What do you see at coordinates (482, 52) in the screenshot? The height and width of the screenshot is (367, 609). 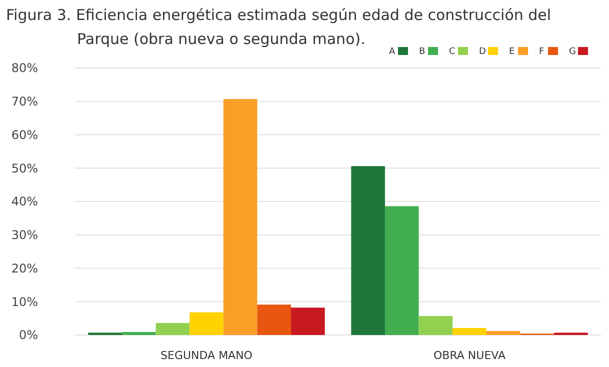 I see `legend-label: D` at bounding box center [482, 52].